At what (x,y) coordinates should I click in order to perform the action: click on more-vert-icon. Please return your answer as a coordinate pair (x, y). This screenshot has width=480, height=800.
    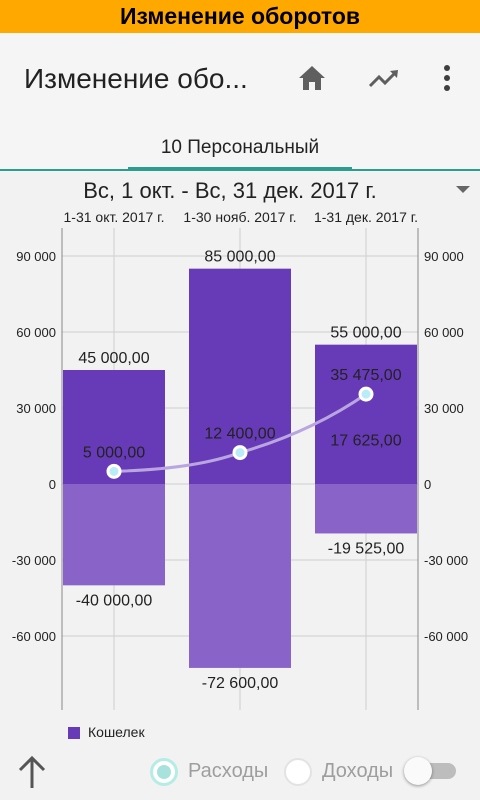
    Looking at the image, I should click on (447, 78).